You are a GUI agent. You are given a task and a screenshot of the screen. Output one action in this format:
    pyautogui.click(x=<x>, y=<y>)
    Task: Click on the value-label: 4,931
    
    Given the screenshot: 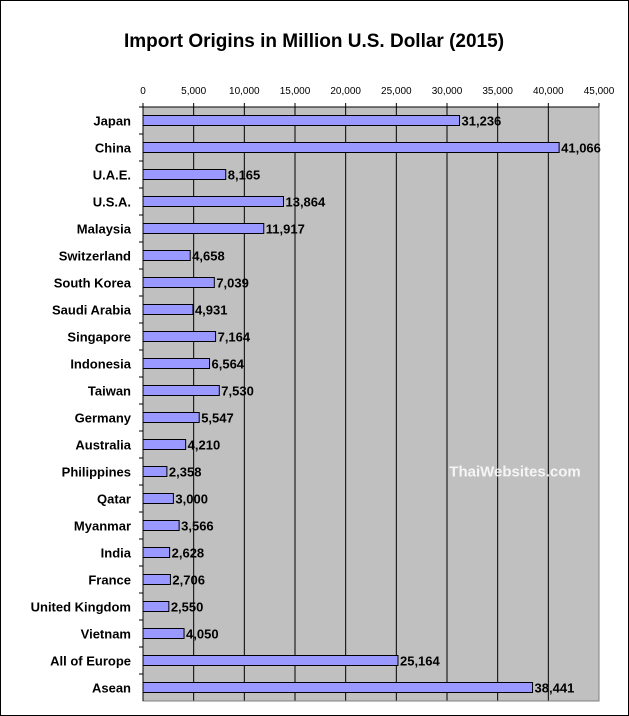 What is the action you would take?
    pyautogui.click(x=211, y=310)
    